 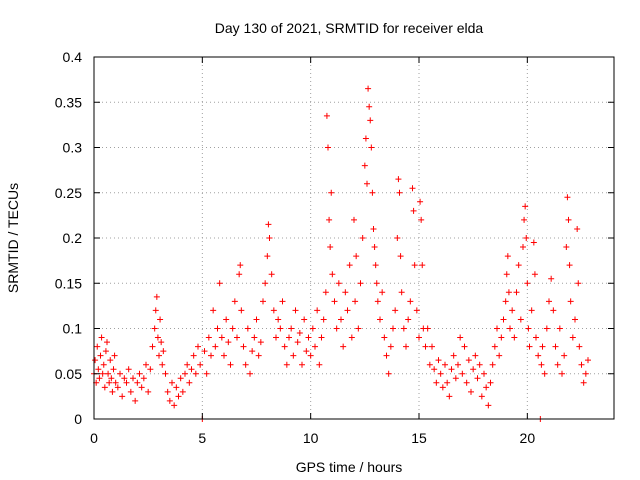 What do you see at coordinates (528, 438) in the screenshot?
I see `x-tick-label: 20` at bounding box center [528, 438].